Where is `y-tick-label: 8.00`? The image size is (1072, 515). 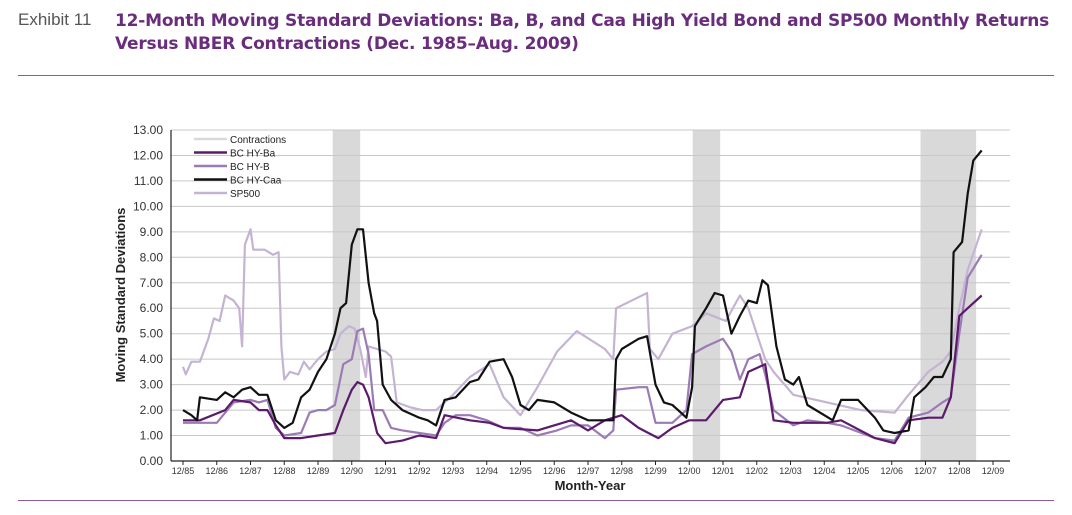 y-tick-label: 8.00 is located at coordinates (152, 257).